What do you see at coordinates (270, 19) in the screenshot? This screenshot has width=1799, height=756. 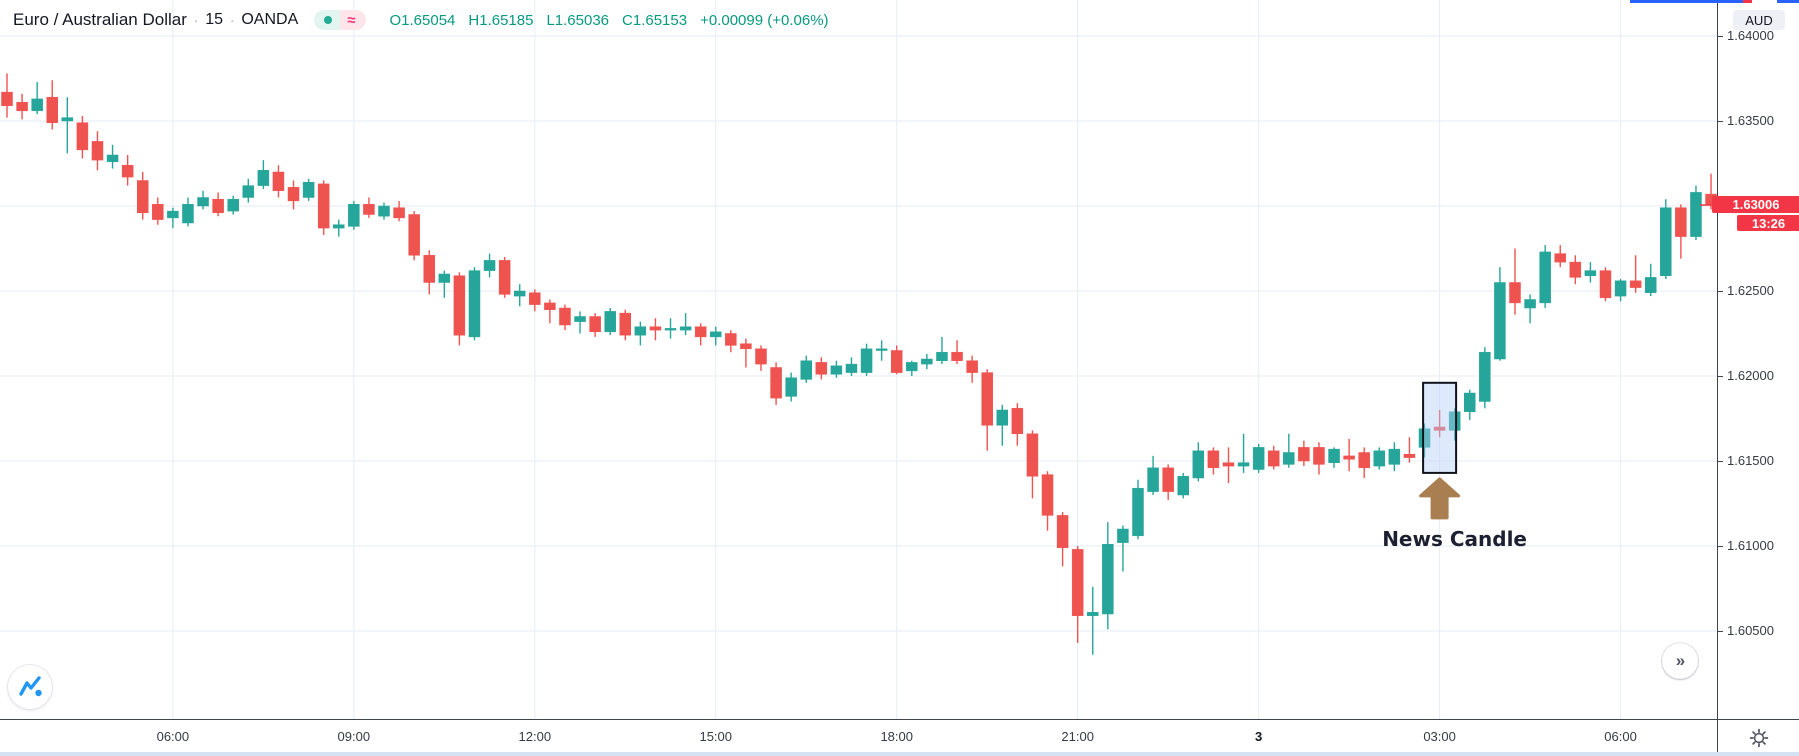 I see `exchange-label: OANDA` at bounding box center [270, 19].